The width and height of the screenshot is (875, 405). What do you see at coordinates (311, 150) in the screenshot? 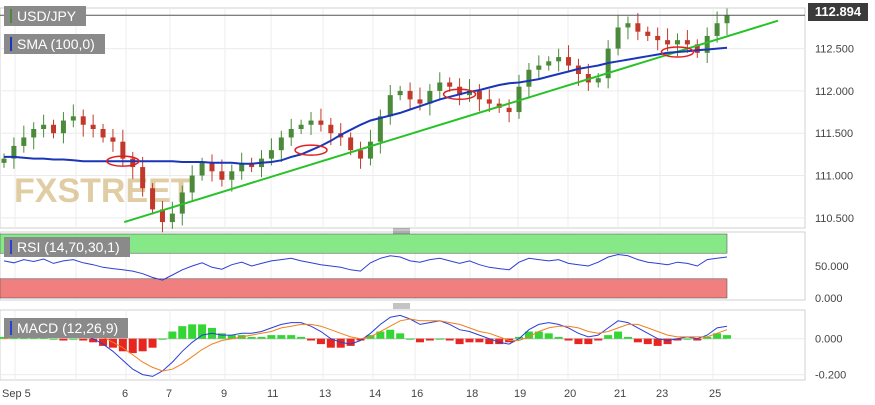
I see `touch-point-circle` at bounding box center [311, 150].